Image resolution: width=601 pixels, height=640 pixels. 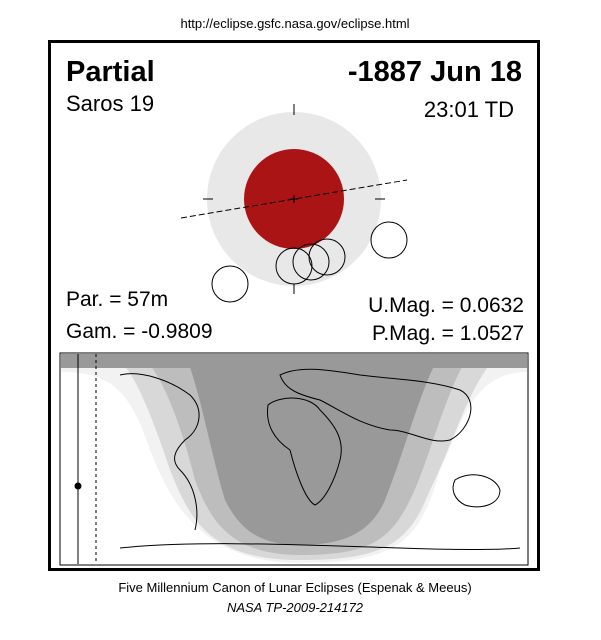 I want to click on eclipse-type: Partial, so click(x=110, y=72).